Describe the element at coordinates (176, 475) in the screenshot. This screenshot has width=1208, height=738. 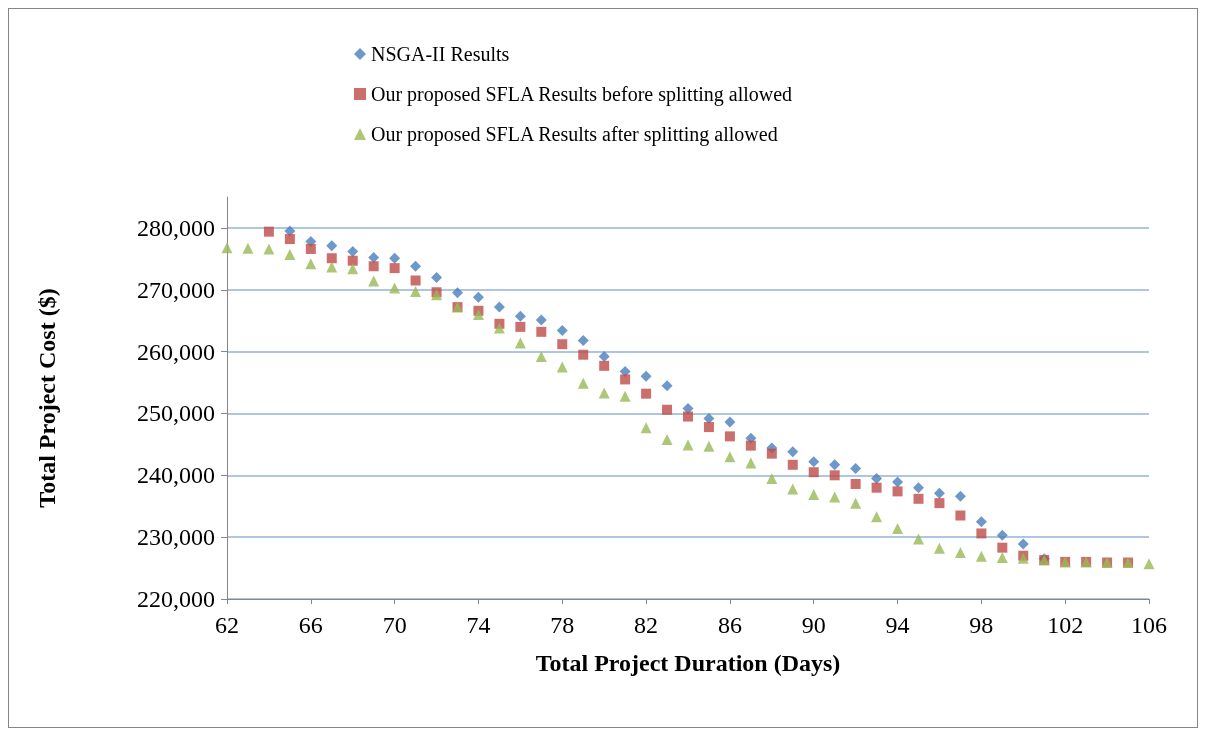
I see `y-tick-label: 240,000` at that location.